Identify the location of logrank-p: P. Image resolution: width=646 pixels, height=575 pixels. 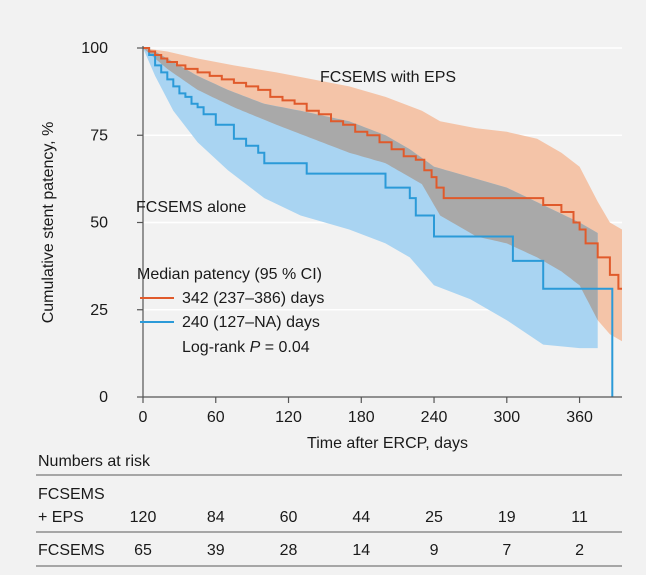
(255, 347).